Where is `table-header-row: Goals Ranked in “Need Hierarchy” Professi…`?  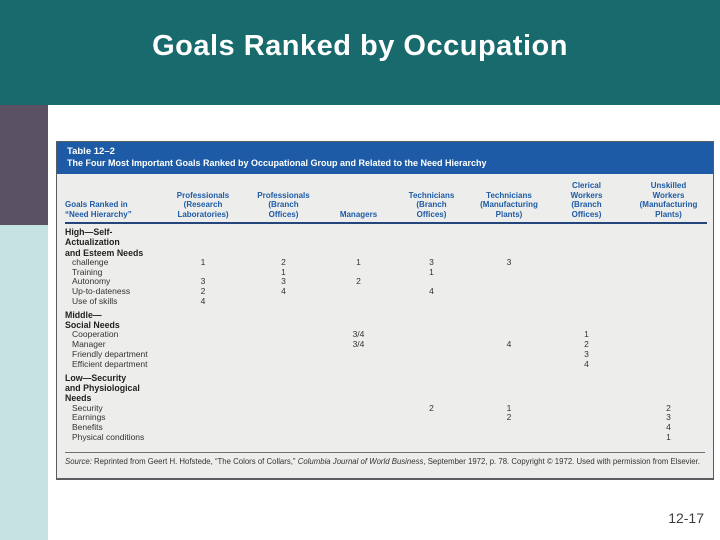 table-header-row: Goals Ranked in “Need Hierarchy” Professi… is located at coordinates (386, 199).